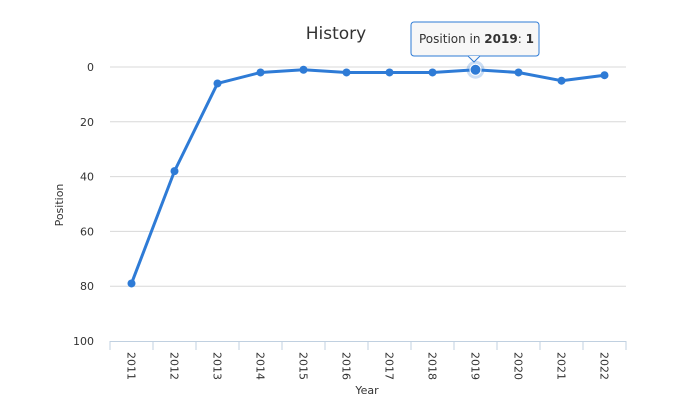 This screenshot has width=678, height=415. I want to click on x-tick-label: 2017, so click(389, 366).